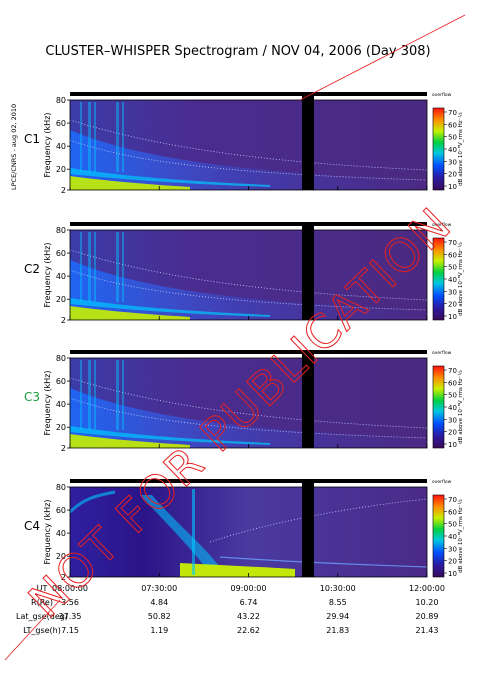 Image resolution: width=479 pixels, height=678 pixels. I want to click on ephemeris-value: 10:30:00, so click(338, 588).